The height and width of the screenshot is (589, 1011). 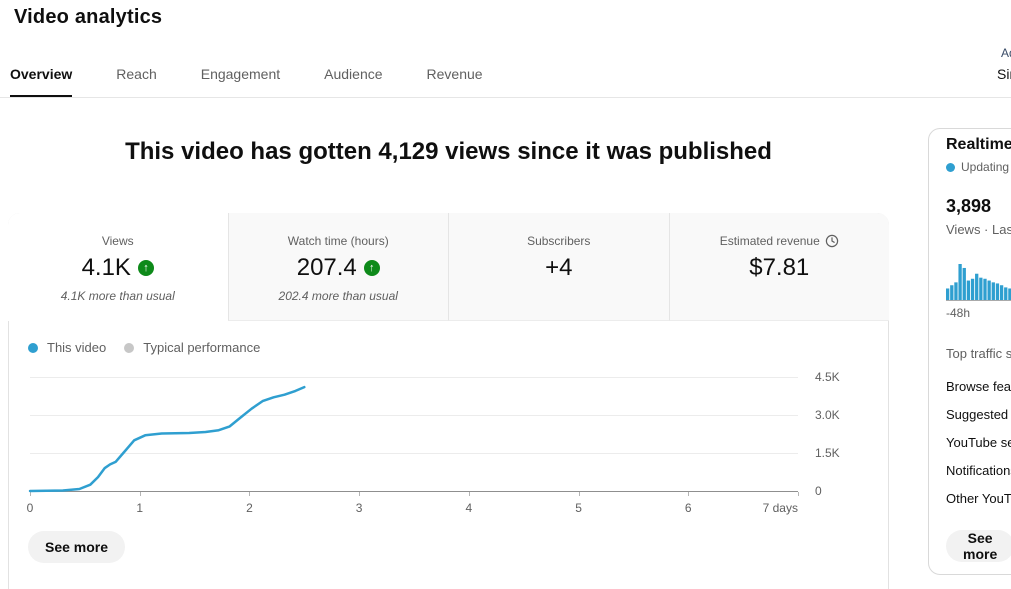 What do you see at coordinates (454, 74) in the screenshot?
I see `tab-revenue: Revenue` at bounding box center [454, 74].